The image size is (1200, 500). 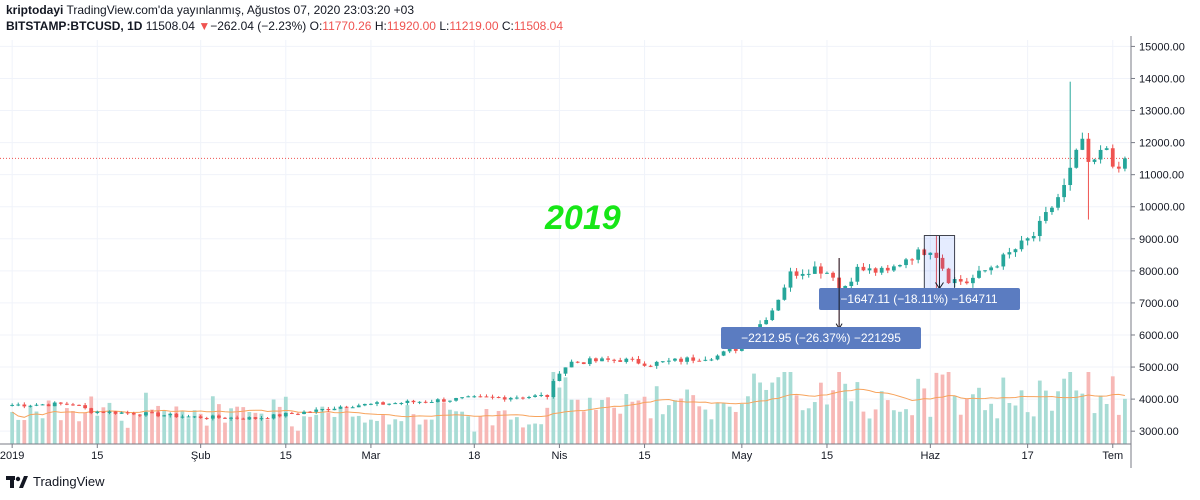 What do you see at coordinates (1159, 240) in the screenshot?
I see `y-tick-label: 9000.00` at bounding box center [1159, 240].